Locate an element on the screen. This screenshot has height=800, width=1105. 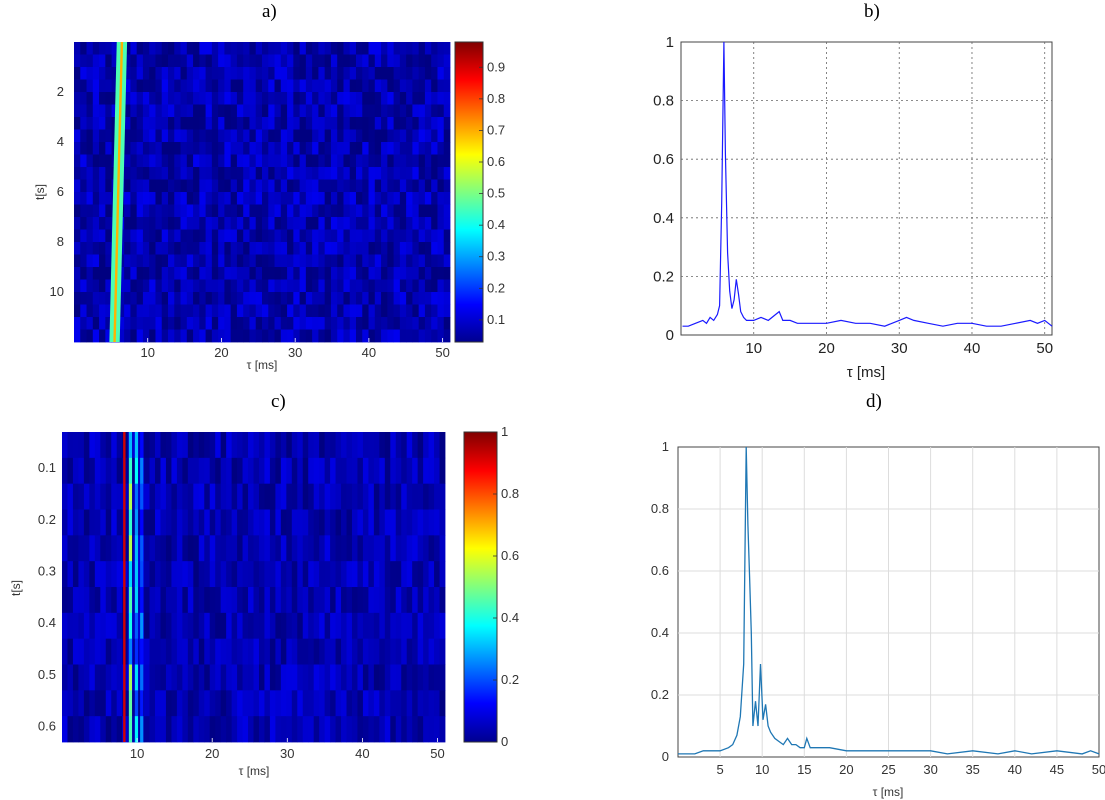
y-tick-label-c: 0.5 is located at coordinates (47, 674).